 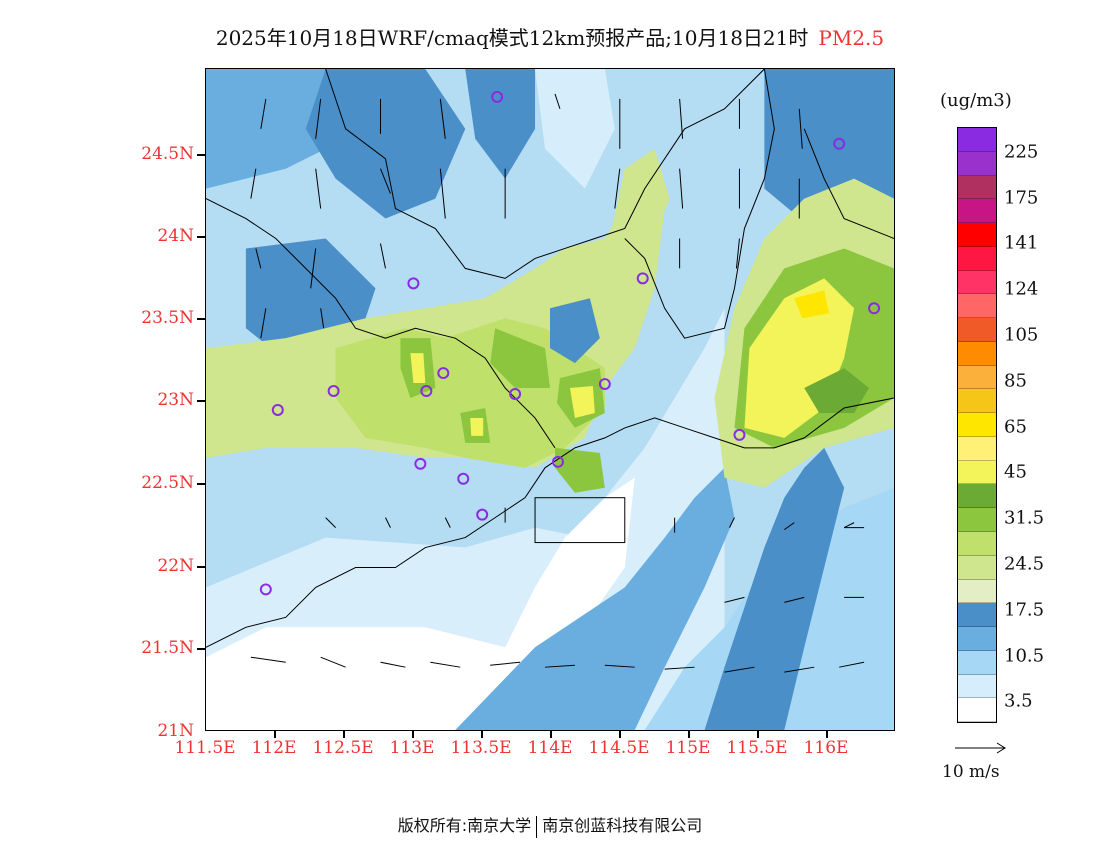 What do you see at coordinates (579, 470) in the screenshot?
I see `plume-e-green` at bounding box center [579, 470].